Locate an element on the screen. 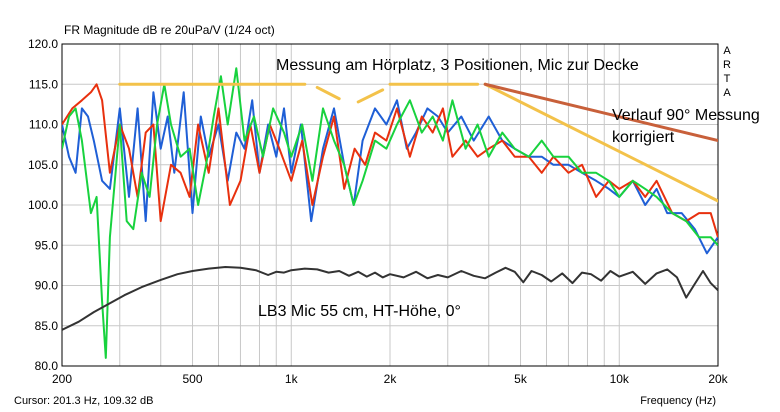  y-tick-label: 90.0 is located at coordinates (47, 286).